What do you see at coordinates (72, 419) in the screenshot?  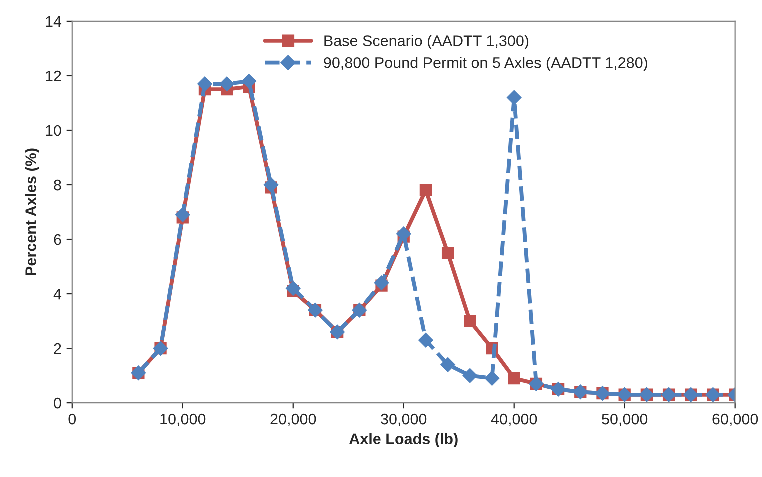 I see `x-tick-label: 0` at bounding box center [72, 419].